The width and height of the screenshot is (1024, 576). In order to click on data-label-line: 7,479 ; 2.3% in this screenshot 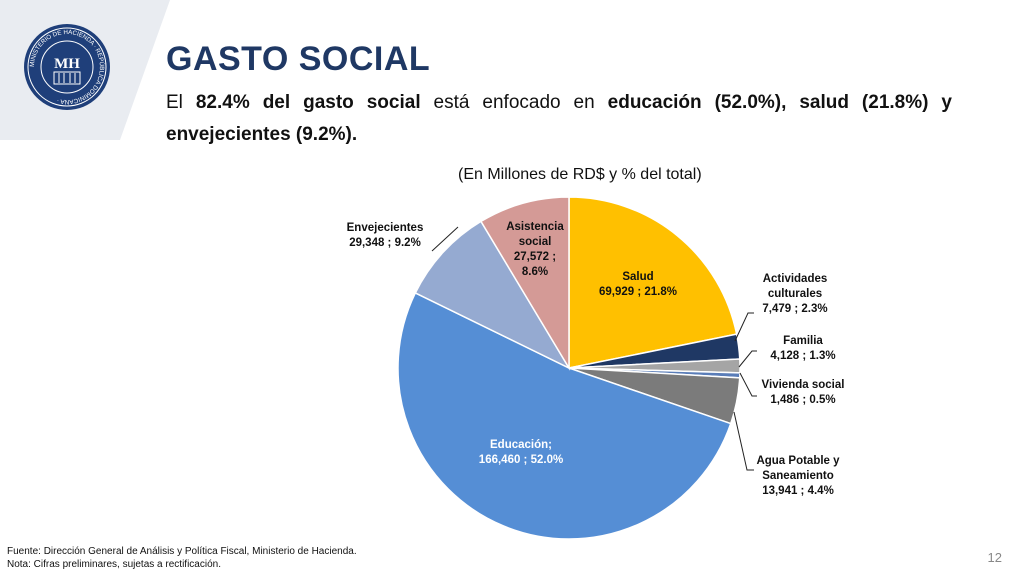, I will do `click(794, 309)`.